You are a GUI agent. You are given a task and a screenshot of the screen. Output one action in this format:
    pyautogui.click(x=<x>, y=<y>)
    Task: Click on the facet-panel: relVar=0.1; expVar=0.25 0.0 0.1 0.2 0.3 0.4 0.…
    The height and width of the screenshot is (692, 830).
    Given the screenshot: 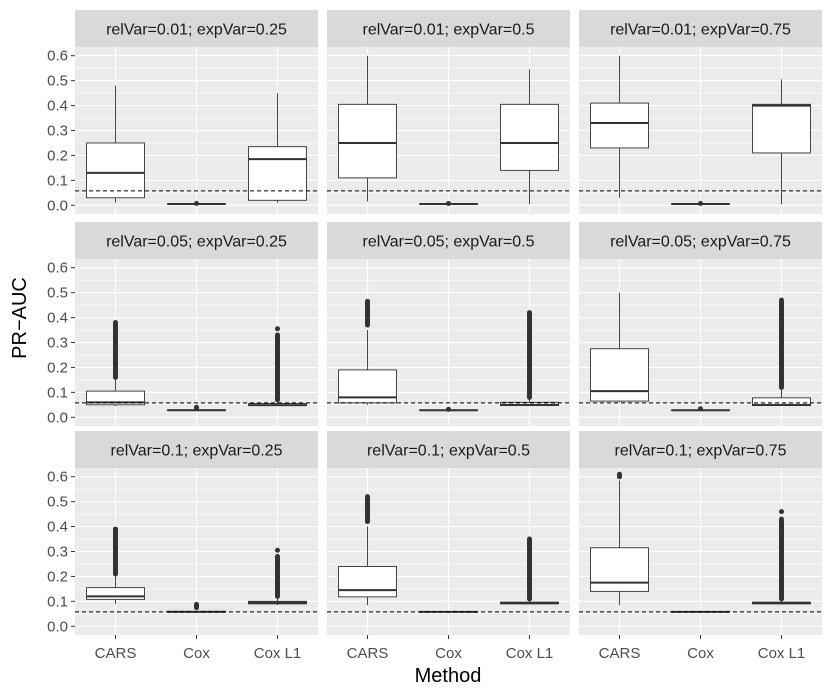 What is the action you would take?
    pyautogui.click(x=182, y=546)
    